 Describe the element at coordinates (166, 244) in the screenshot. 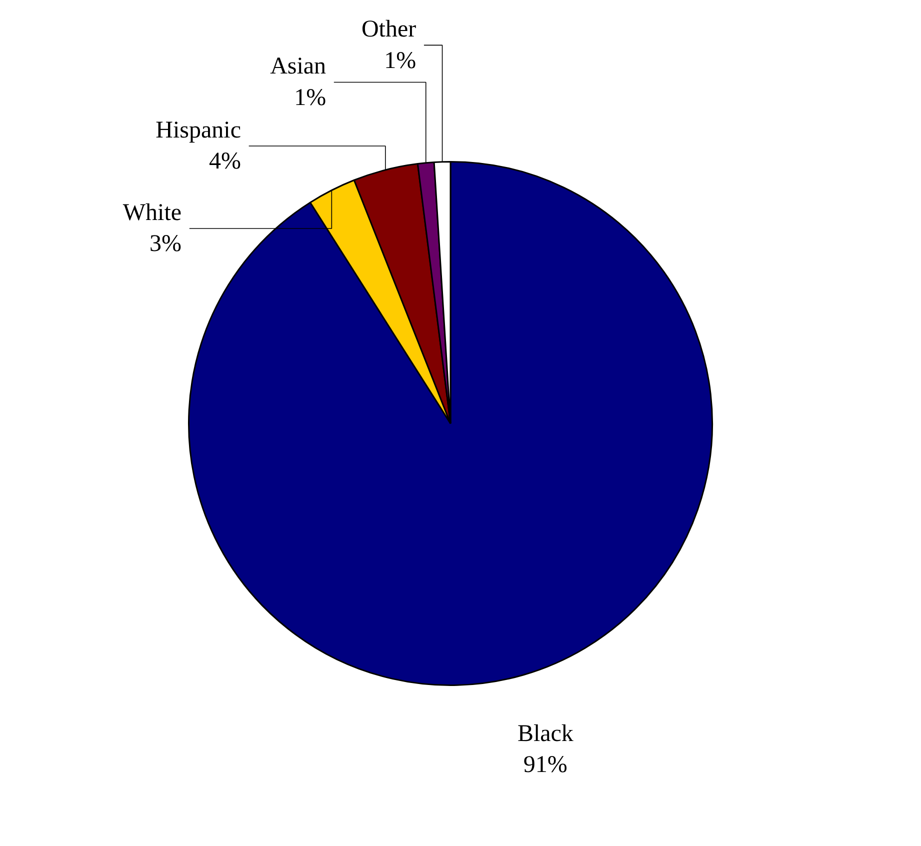

I see `data-label: 3%` at that location.